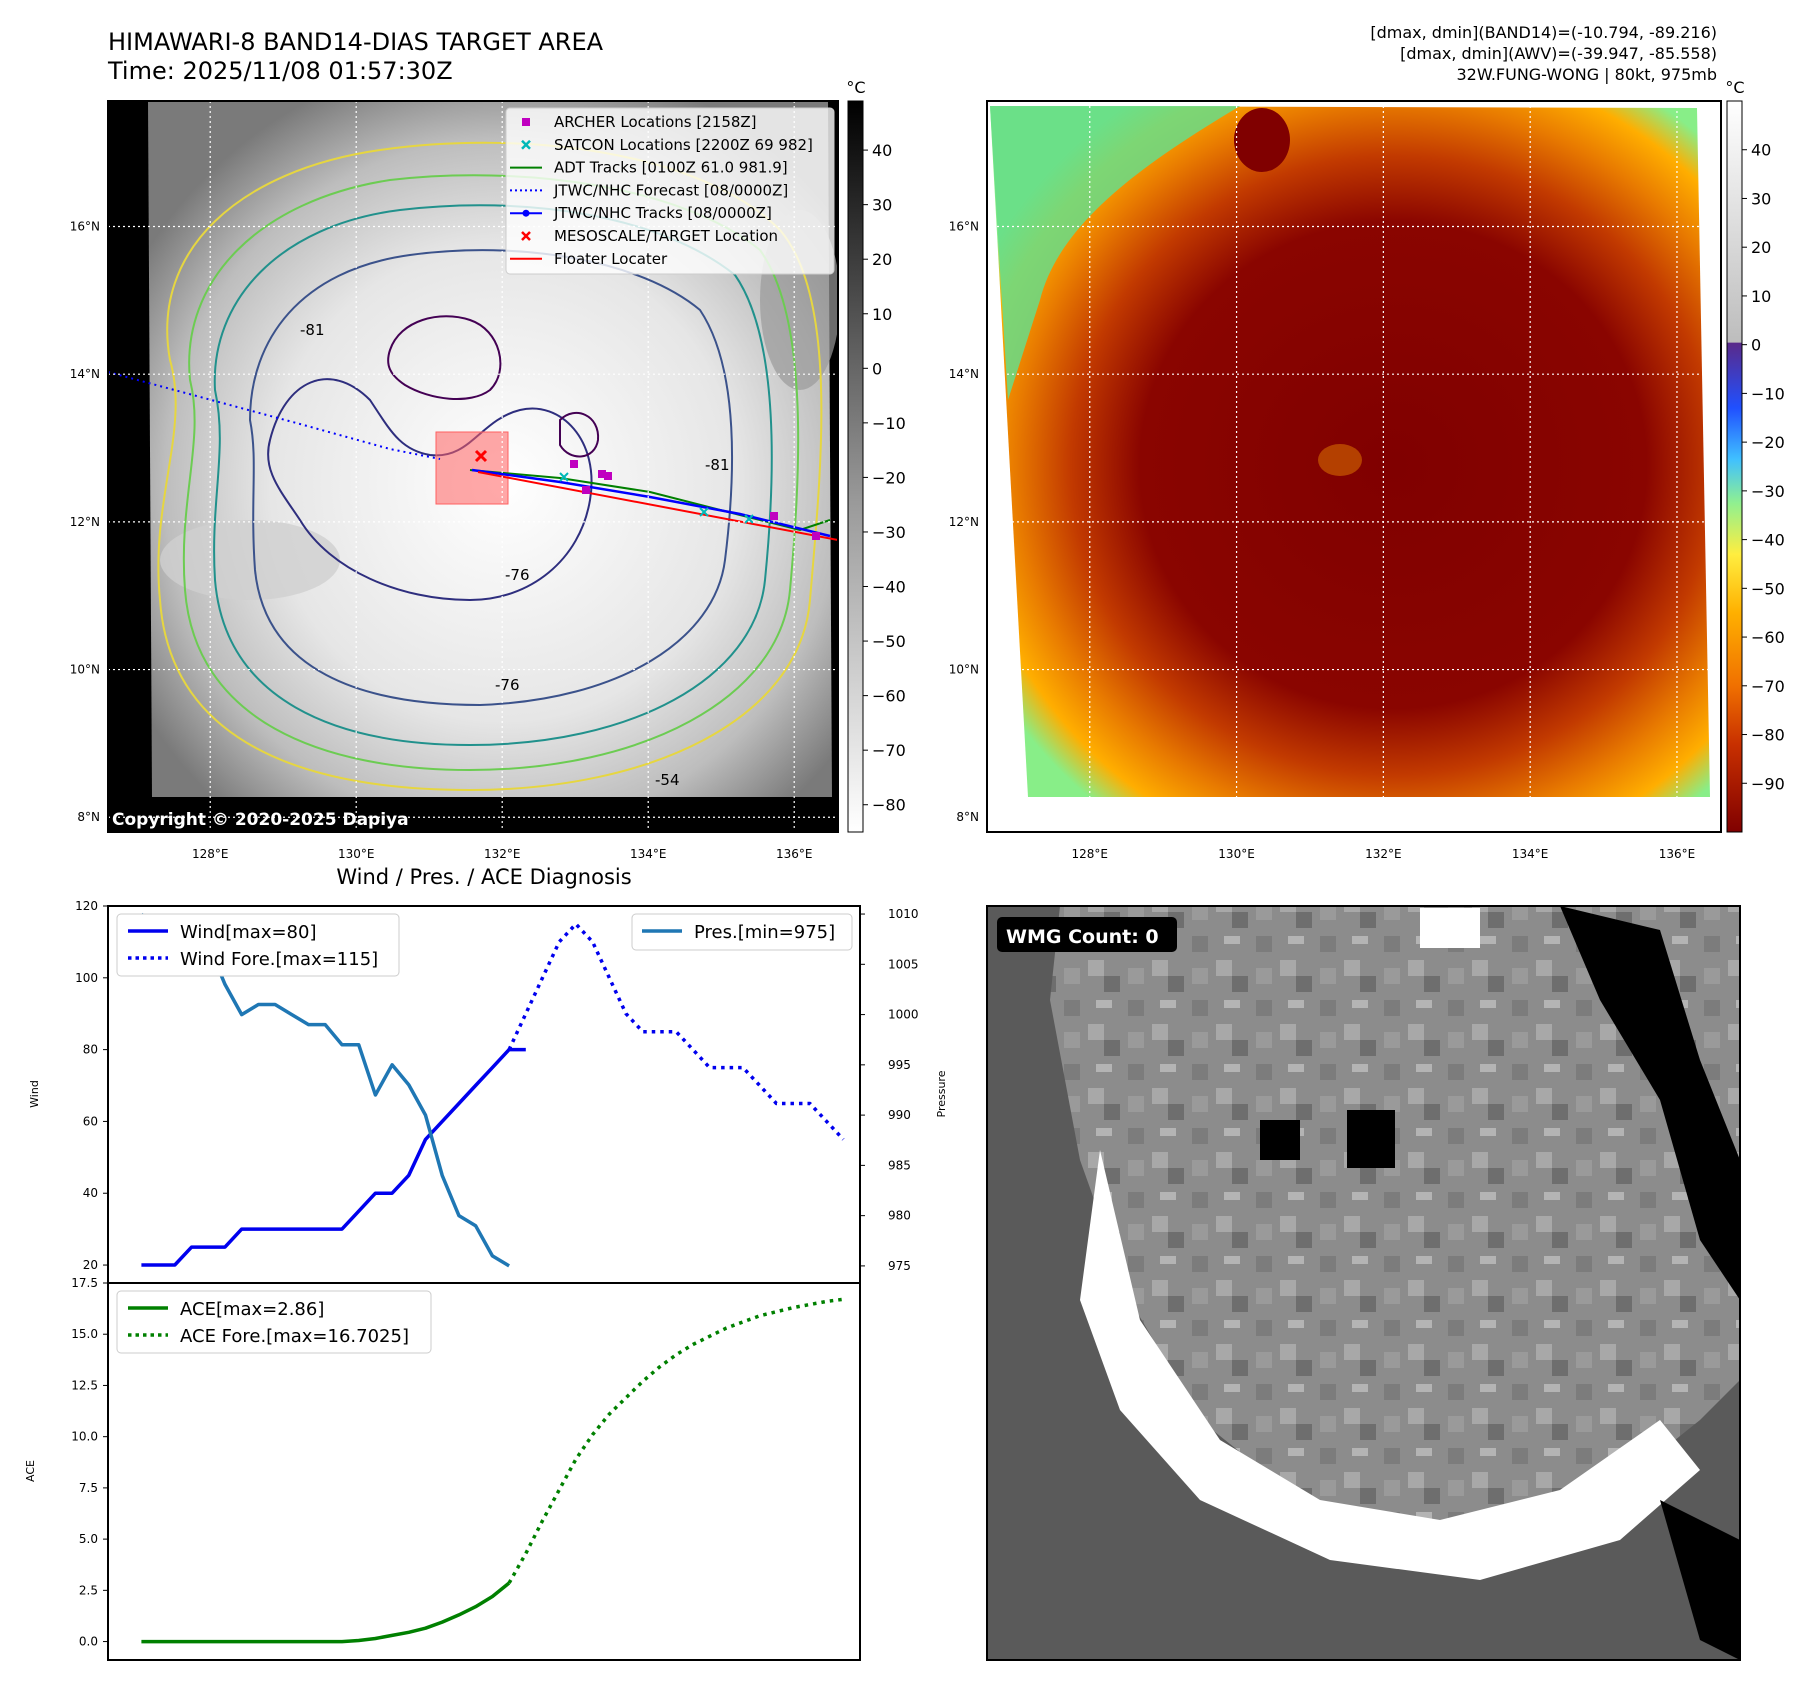 The width and height of the screenshot is (1801, 1690). Describe the element at coordinates (655, 122) in the screenshot. I see `legend-label: ARCHER Locations [2158Z]` at that location.